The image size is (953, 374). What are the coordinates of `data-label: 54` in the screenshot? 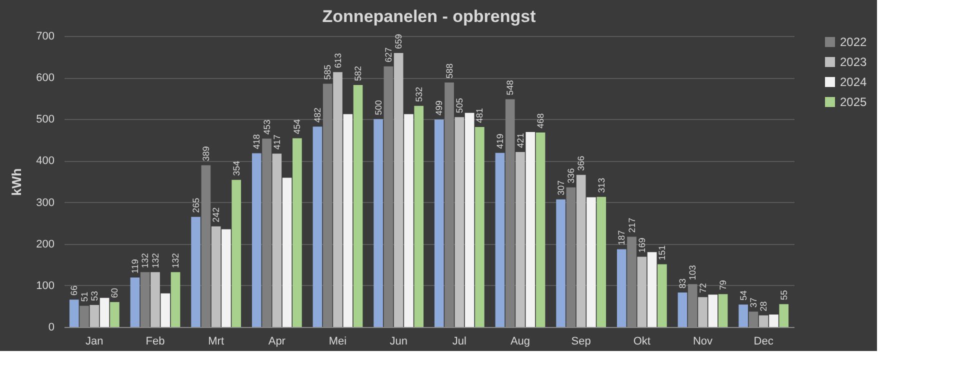 It's located at (743, 295).